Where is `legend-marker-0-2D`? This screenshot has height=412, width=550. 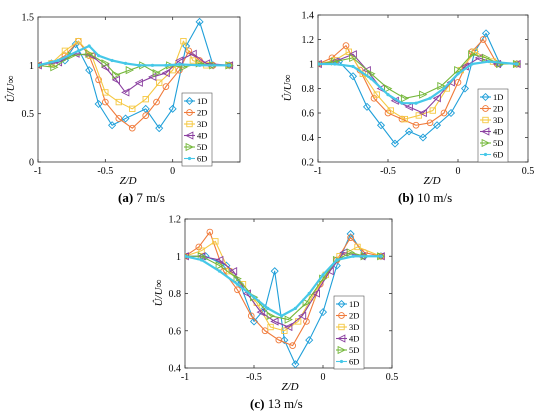
legend-marker-0-2D is located at coordinates (189, 112).